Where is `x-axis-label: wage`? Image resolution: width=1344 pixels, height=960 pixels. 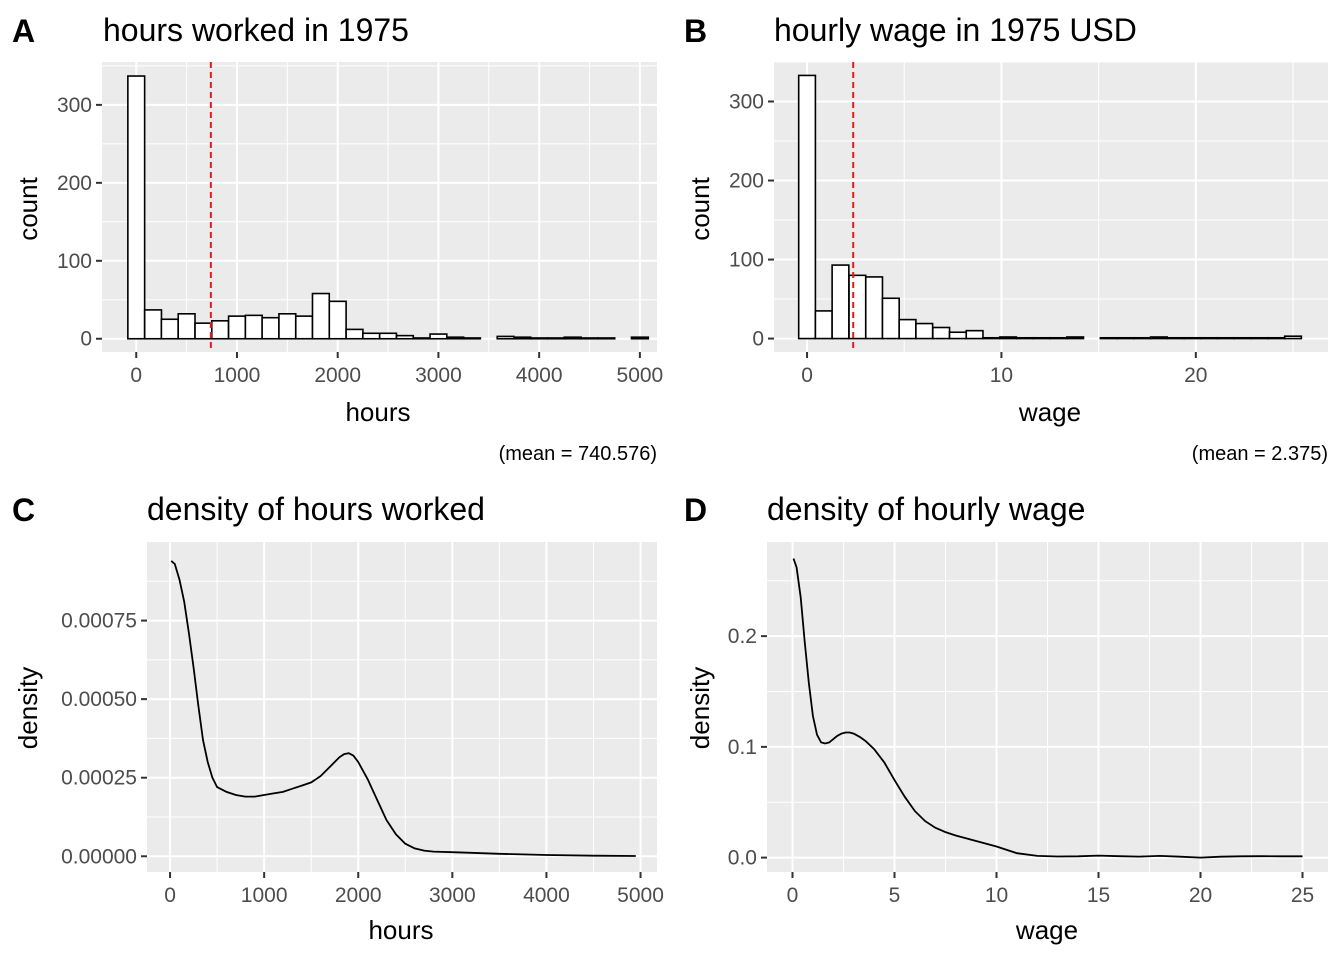
x-axis-label: wage is located at coordinates (1049, 412).